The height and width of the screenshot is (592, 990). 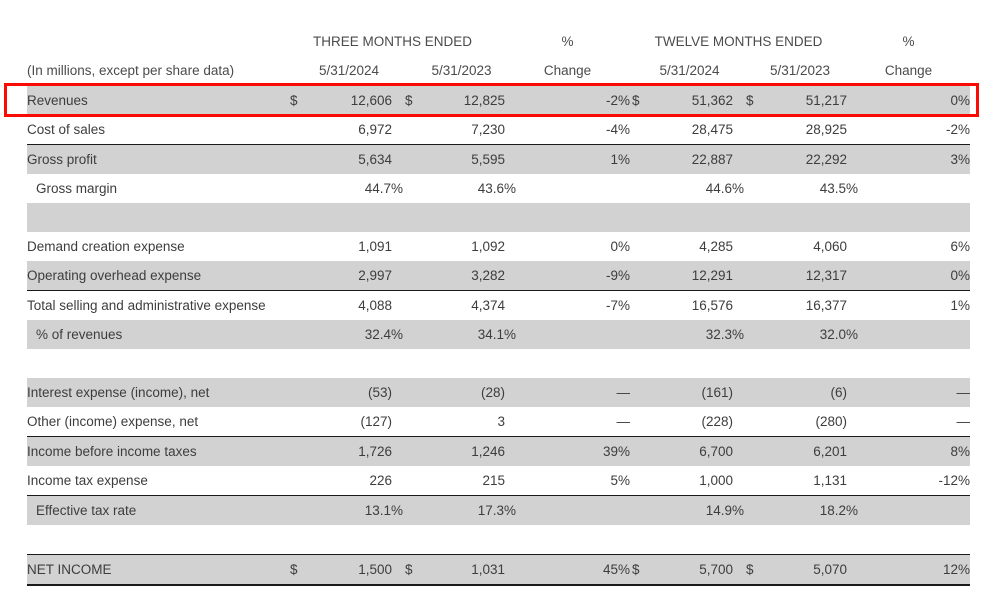 What do you see at coordinates (712, 100) in the screenshot?
I see `value-y1: 51,362` at bounding box center [712, 100].